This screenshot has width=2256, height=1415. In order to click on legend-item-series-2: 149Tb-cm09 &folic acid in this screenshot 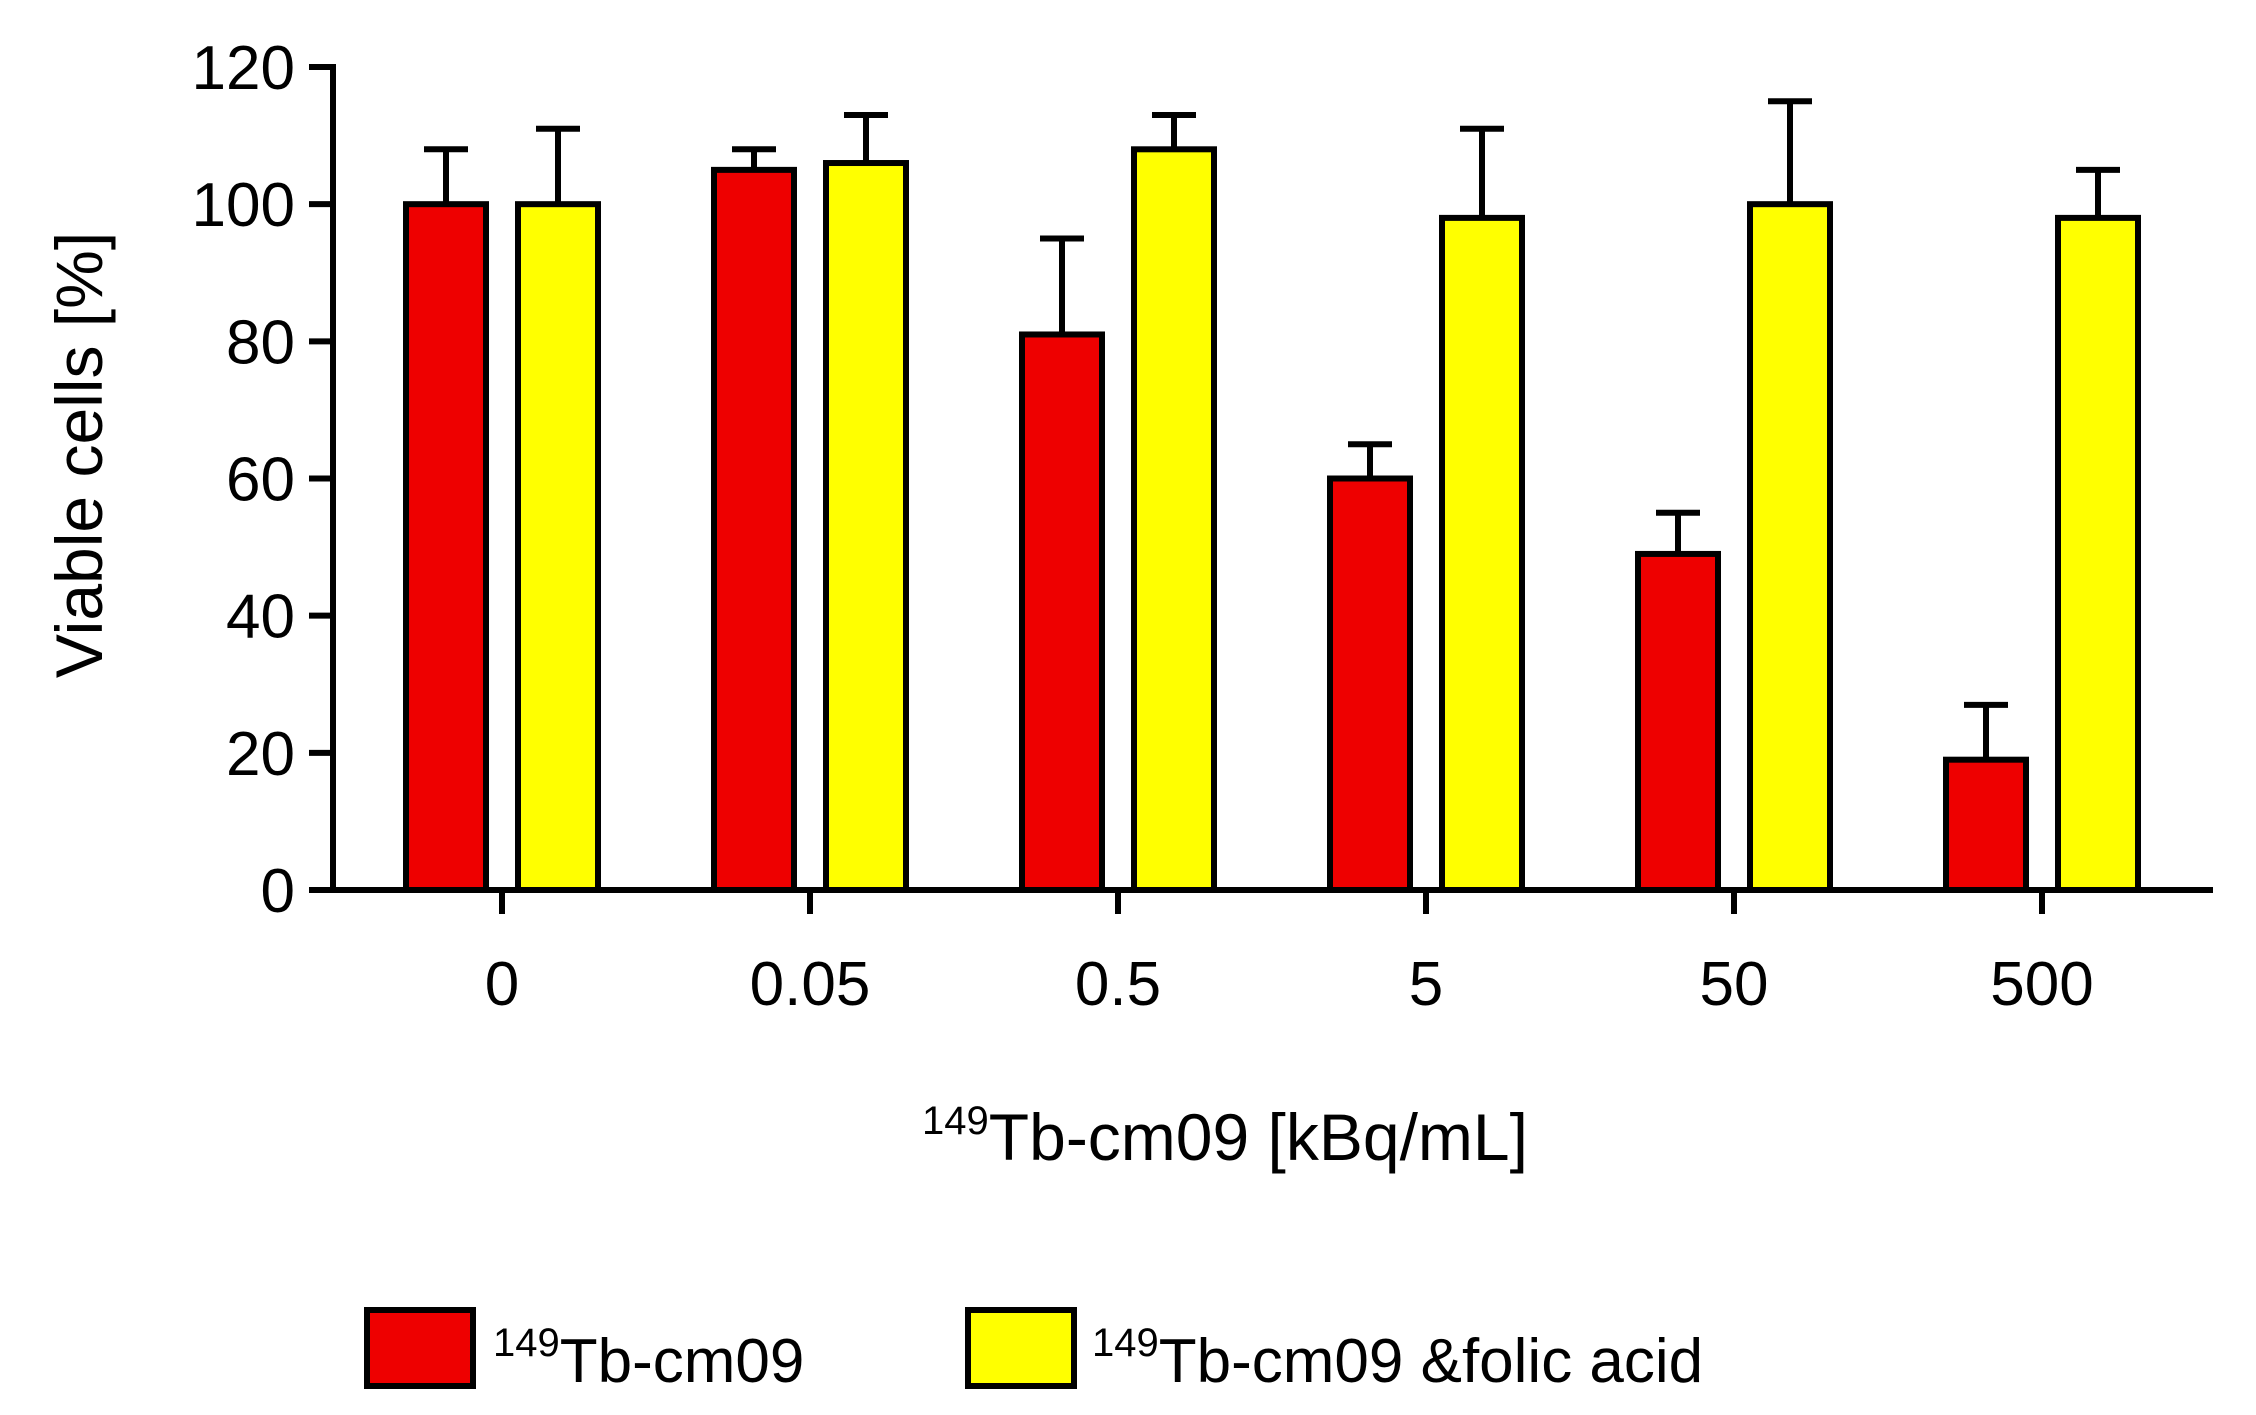, I will do `click(1334, 1351)`.